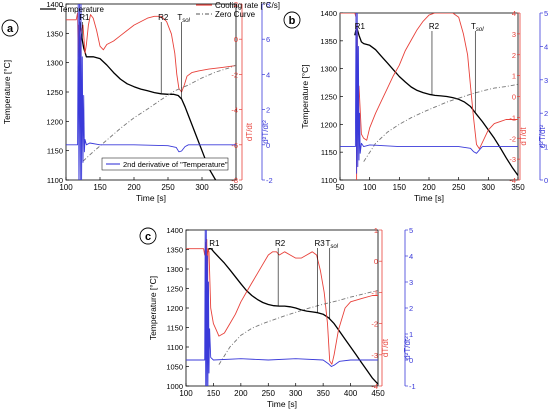  Describe the element at coordinates (247, 5) in the screenshot. I see `legend-label: Cooling rate [°C/s]` at that location.